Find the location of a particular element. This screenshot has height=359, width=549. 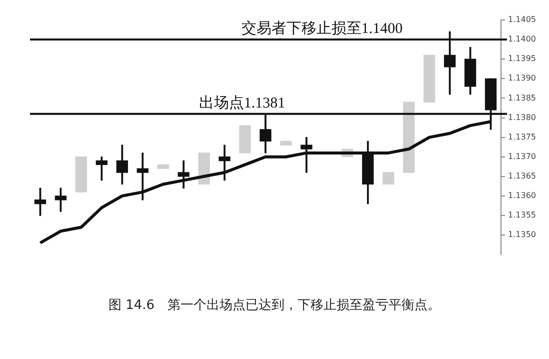

y-tick-label: 1.1405 is located at coordinates (522, 19).